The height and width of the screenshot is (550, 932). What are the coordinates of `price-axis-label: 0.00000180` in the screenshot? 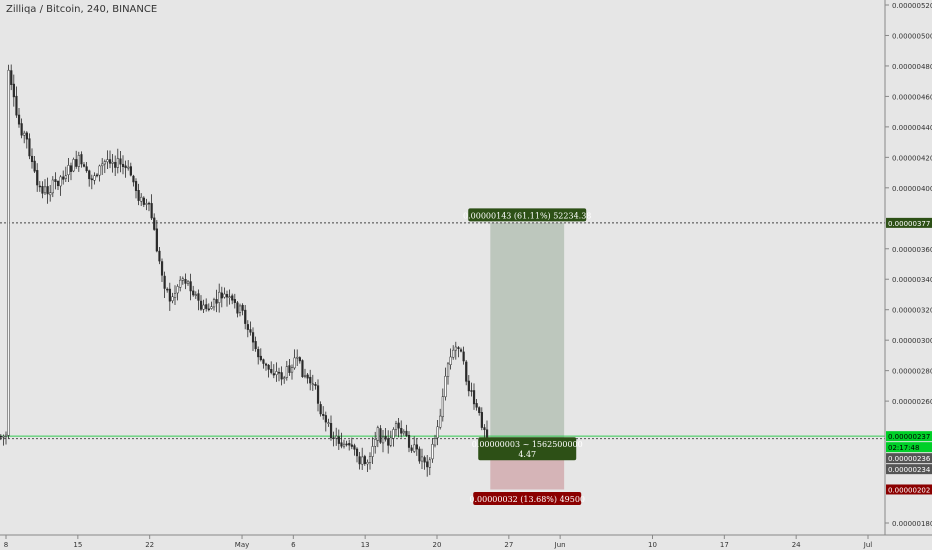 It's located at (912, 524).